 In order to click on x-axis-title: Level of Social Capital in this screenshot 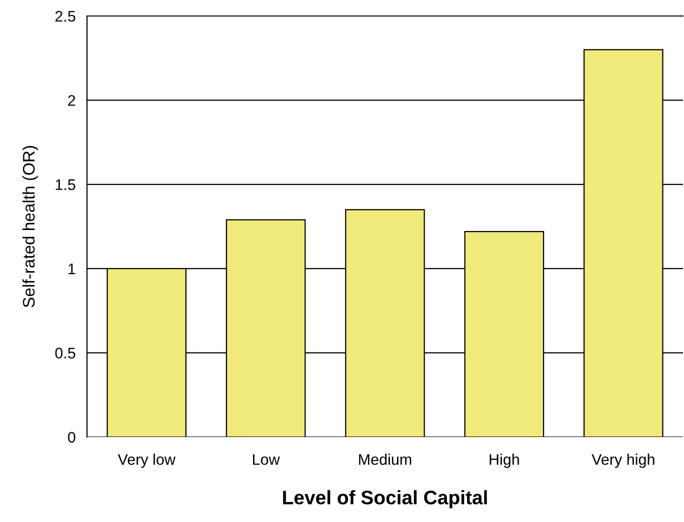, I will do `click(385, 499)`.